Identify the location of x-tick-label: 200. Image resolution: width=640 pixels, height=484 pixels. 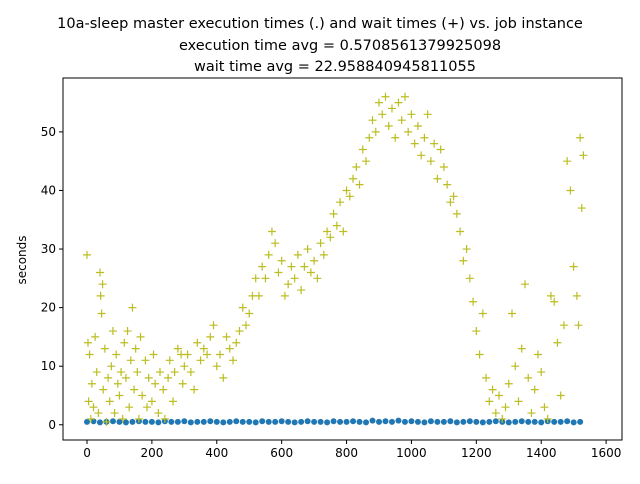
(151, 453).